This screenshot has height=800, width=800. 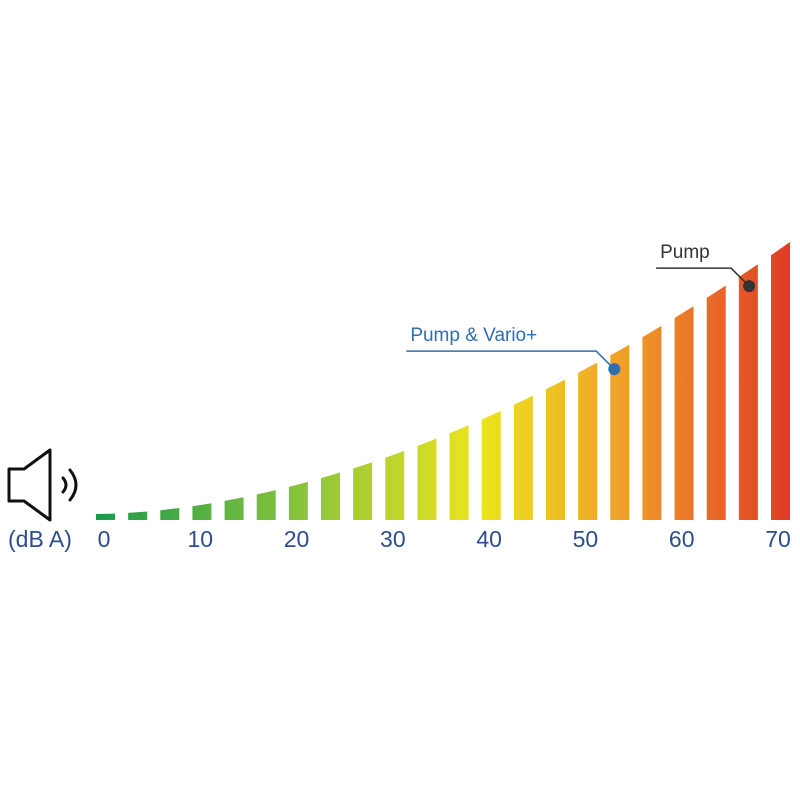 I want to click on marker-label: Pump & Vario+, so click(x=473, y=335).